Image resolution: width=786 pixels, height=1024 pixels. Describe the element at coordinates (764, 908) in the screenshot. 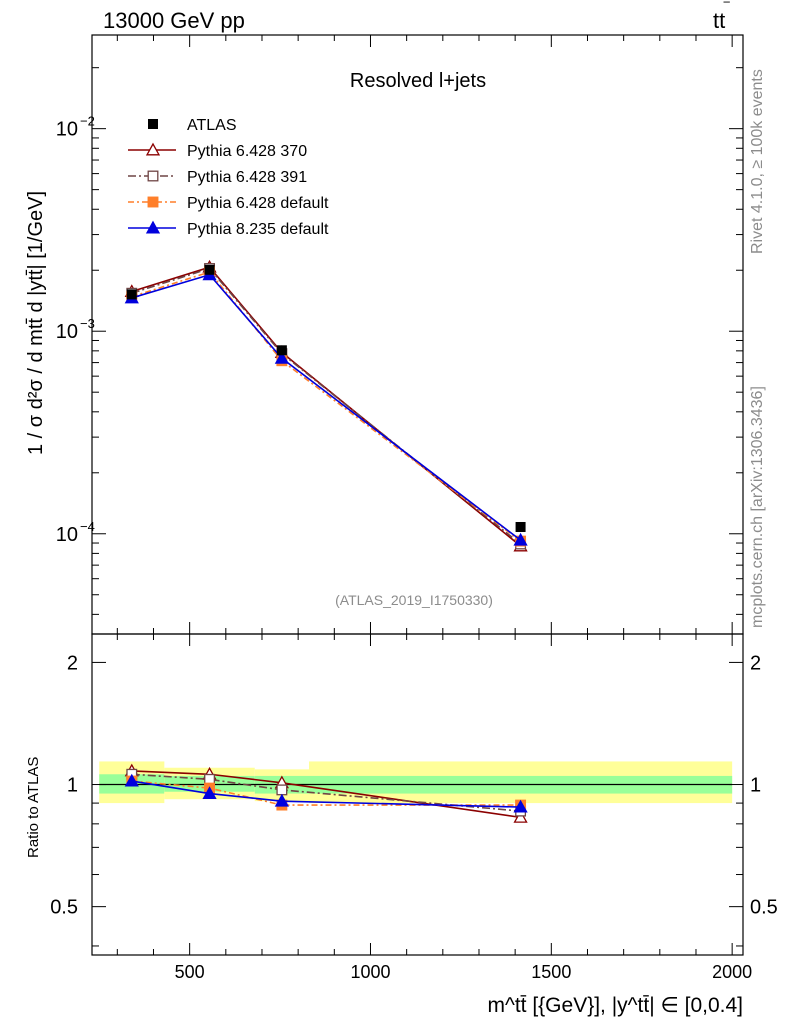

I see `ratio-y-tick-label-right-1: 0.5` at that location.